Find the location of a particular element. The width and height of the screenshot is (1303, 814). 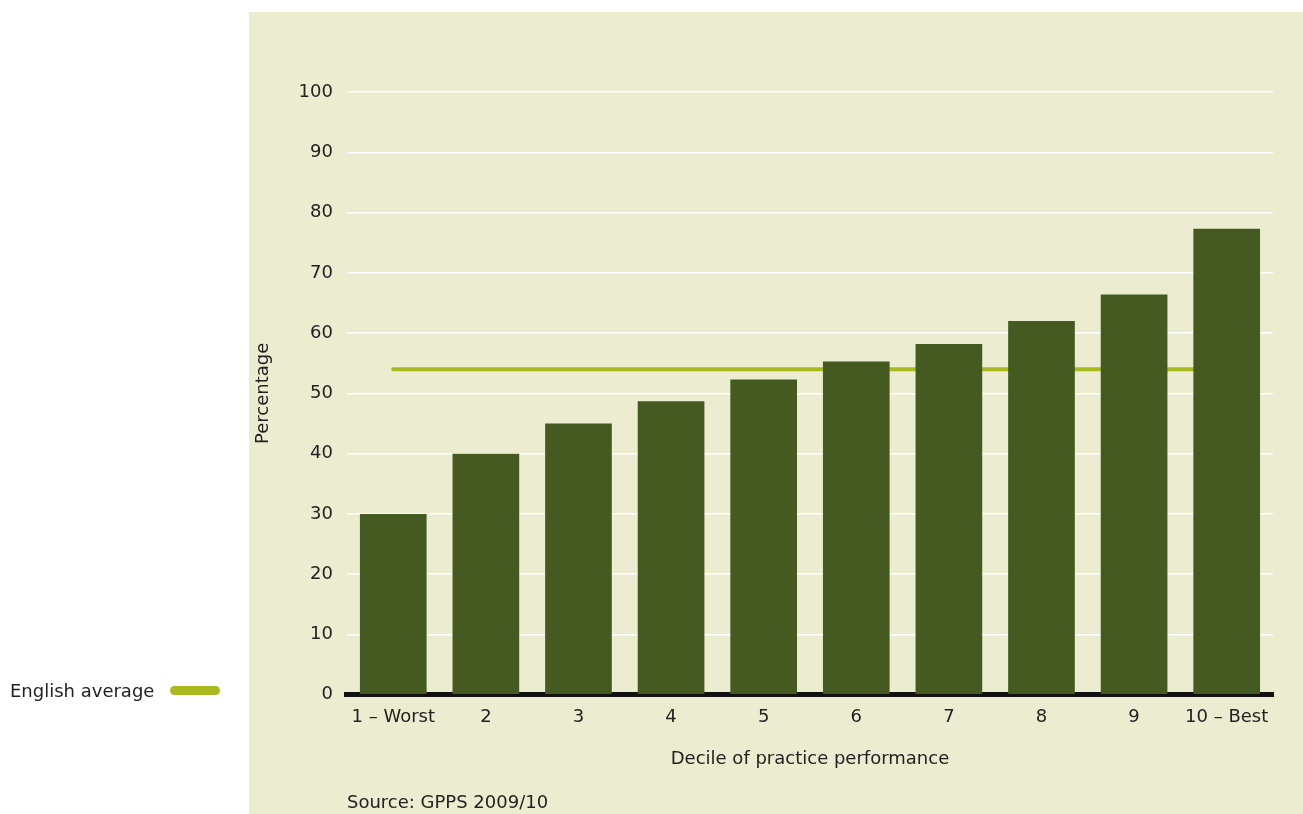

y-tick-label: 70 is located at coordinates (321, 271).